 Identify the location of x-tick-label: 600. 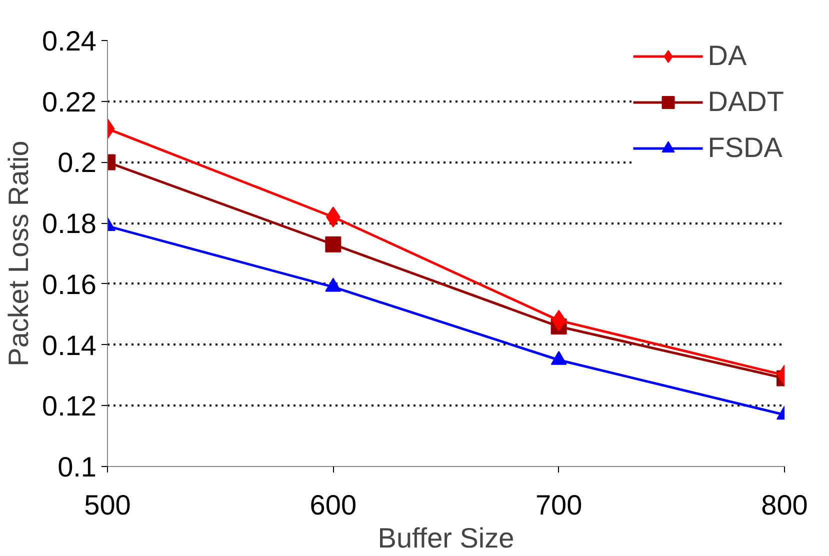
(333, 505).